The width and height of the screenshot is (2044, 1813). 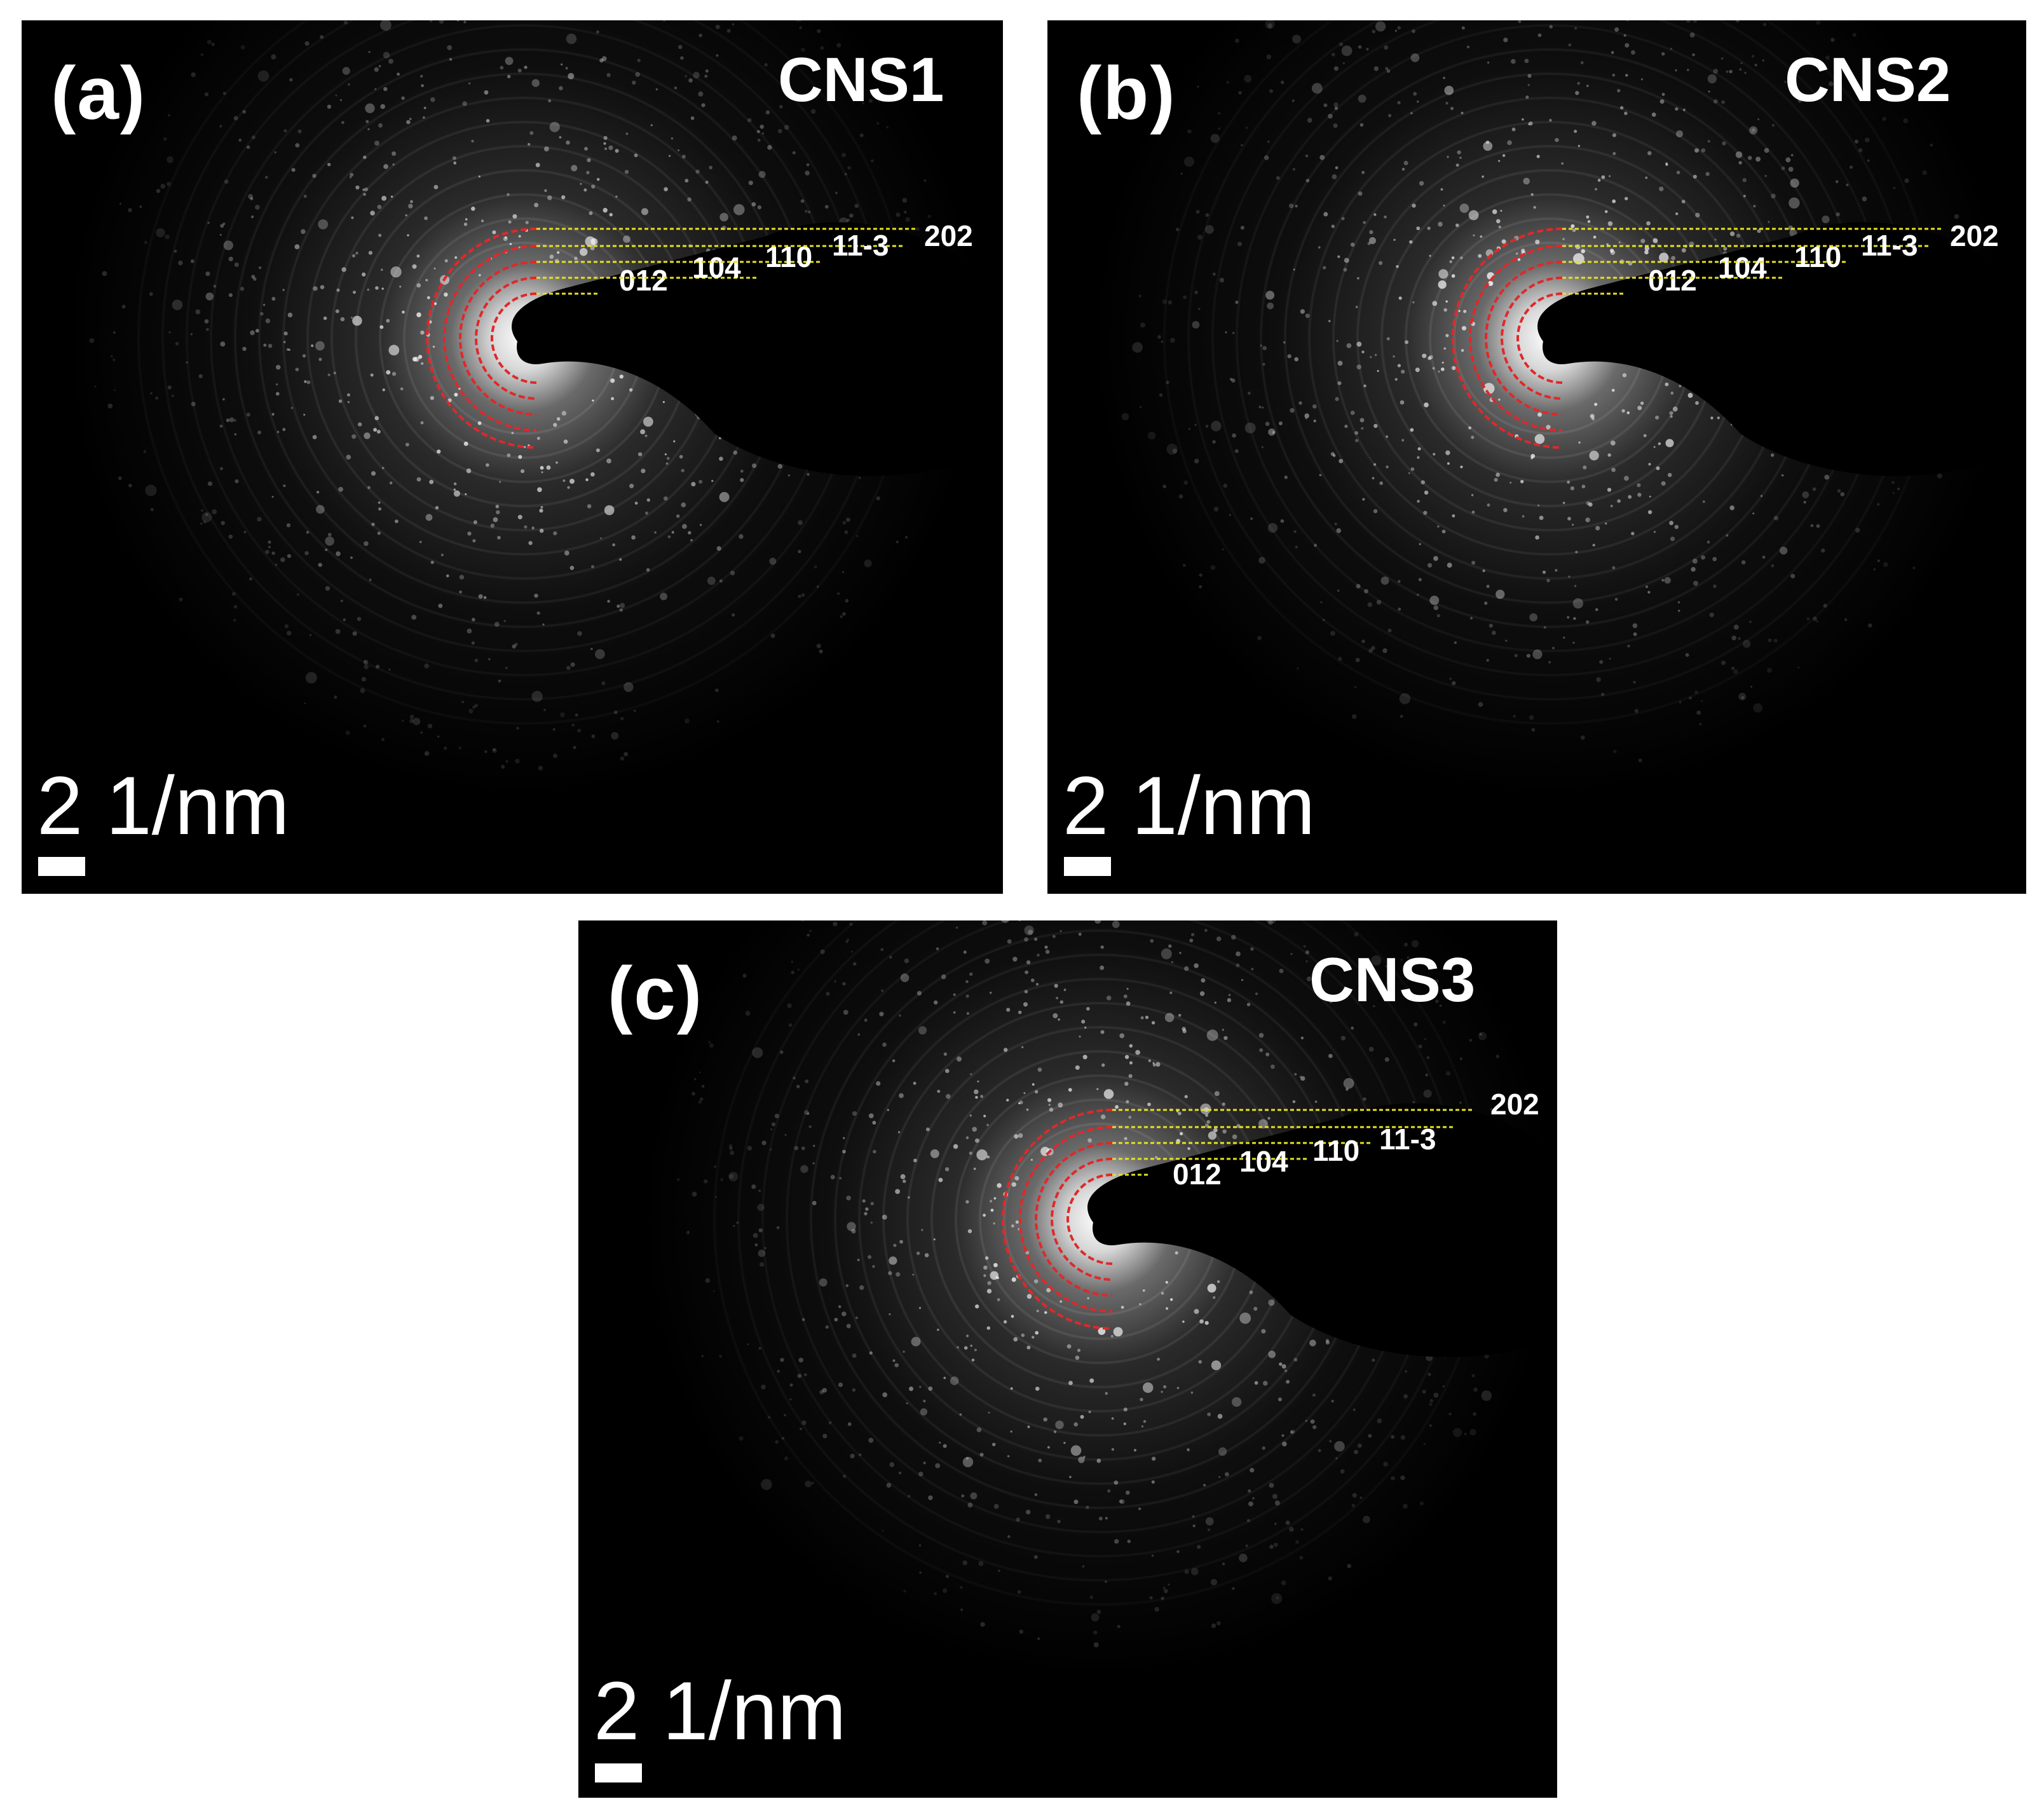 What do you see at coordinates (1197, 1174) in the screenshot?
I see `miller-index-label: 012` at bounding box center [1197, 1174].